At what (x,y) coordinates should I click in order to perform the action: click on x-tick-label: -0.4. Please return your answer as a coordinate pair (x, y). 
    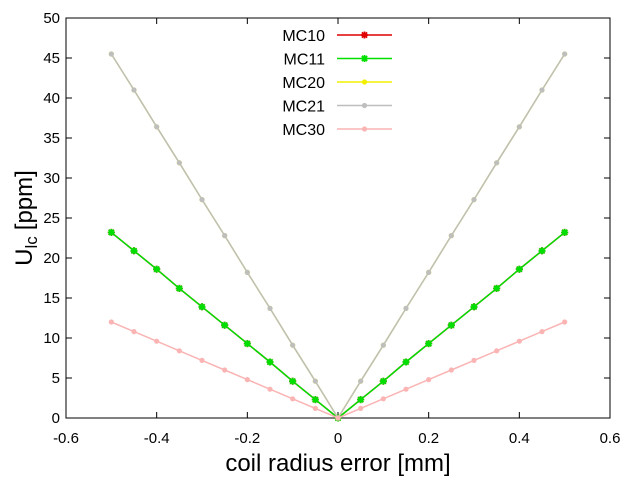
    Looking at the image, I should click on (157, 438).